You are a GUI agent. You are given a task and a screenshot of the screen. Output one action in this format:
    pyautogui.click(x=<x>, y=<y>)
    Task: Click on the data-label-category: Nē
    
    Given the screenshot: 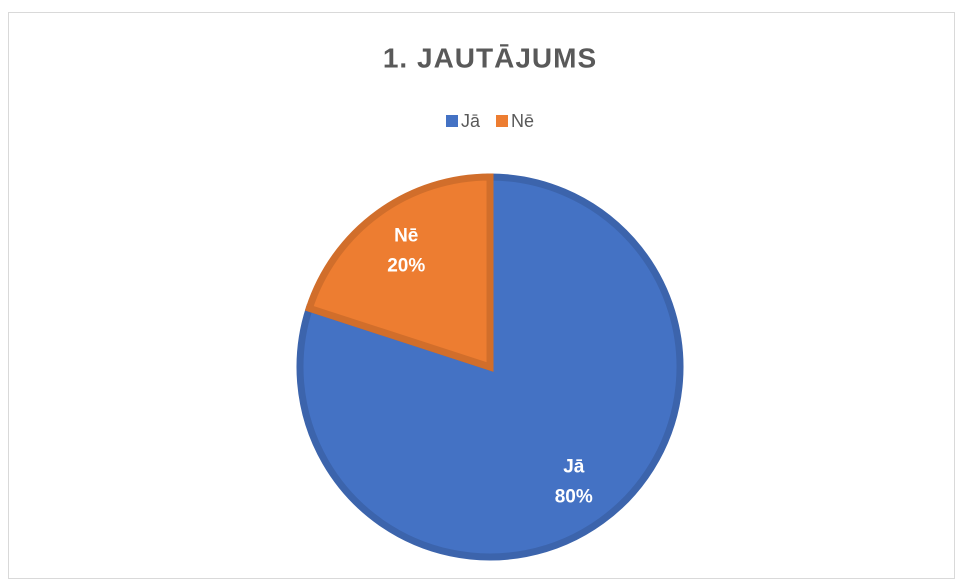 What is the action you would take?
    pyautogui.click(x=406, y=236)
    